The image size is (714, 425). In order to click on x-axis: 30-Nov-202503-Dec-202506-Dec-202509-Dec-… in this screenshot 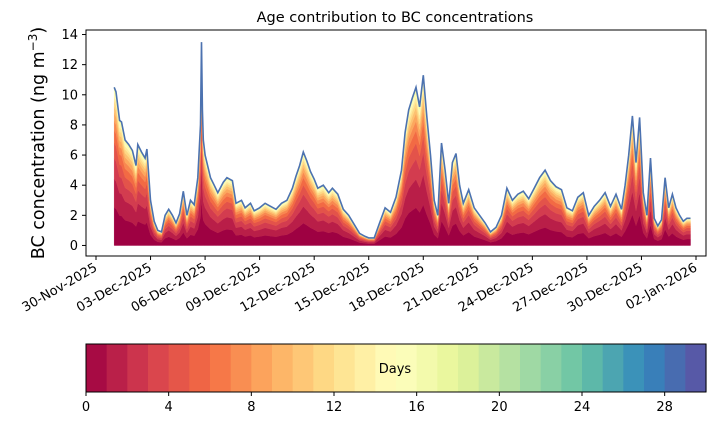, I will do `click(360, 286)`.